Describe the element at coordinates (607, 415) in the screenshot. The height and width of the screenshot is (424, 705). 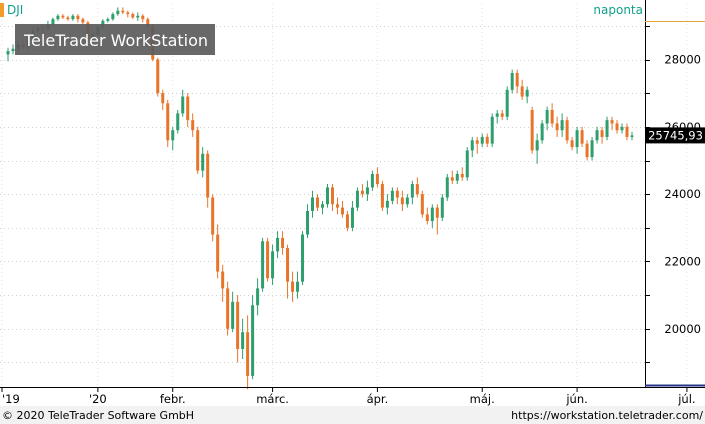
I see `footer-url: https://workstation.teletrader.com/` at that location.